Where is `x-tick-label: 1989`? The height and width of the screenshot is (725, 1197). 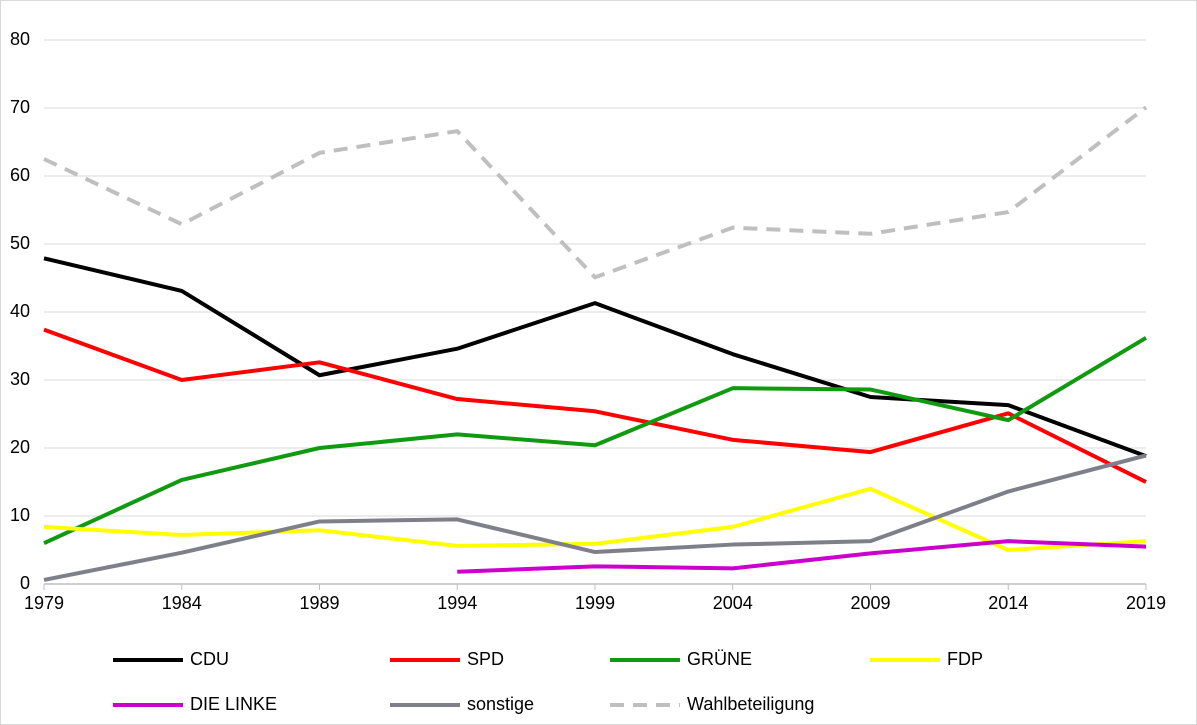
x-tick-label: 1989 is located at coordinates (319, 603).